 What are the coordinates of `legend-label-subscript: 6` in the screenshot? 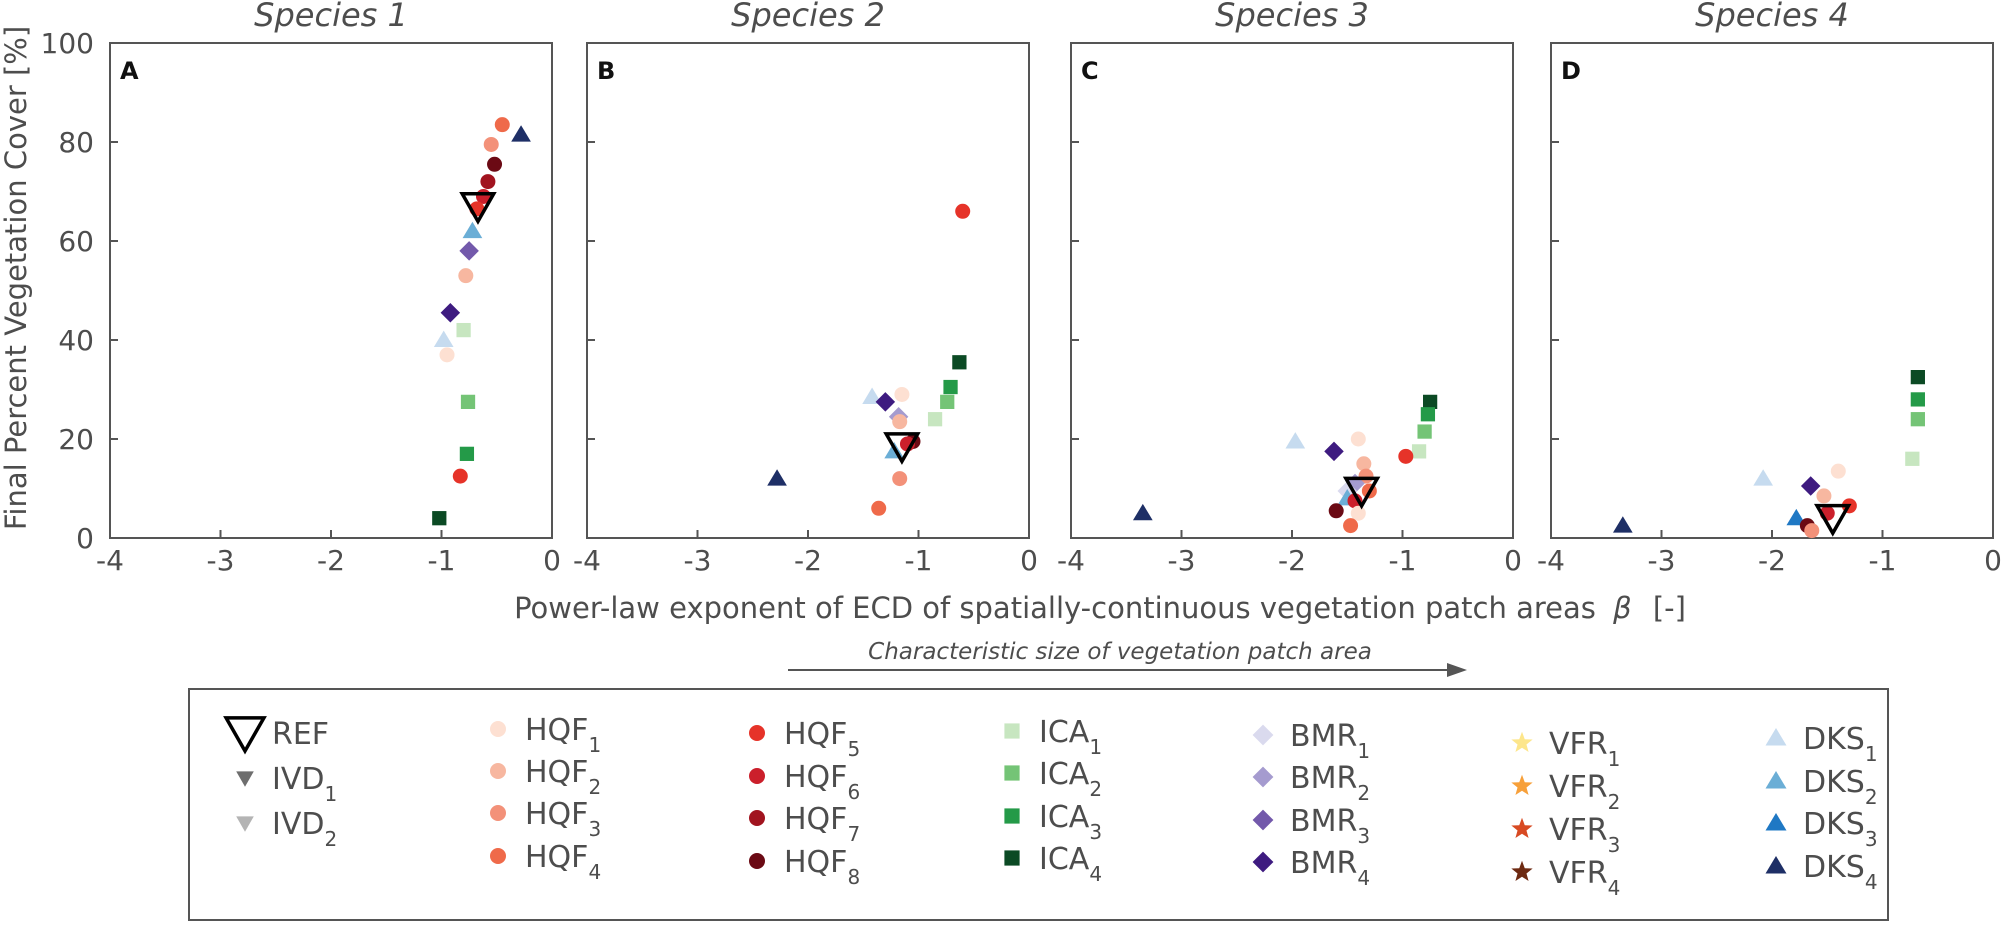 It's located at (853, 792).